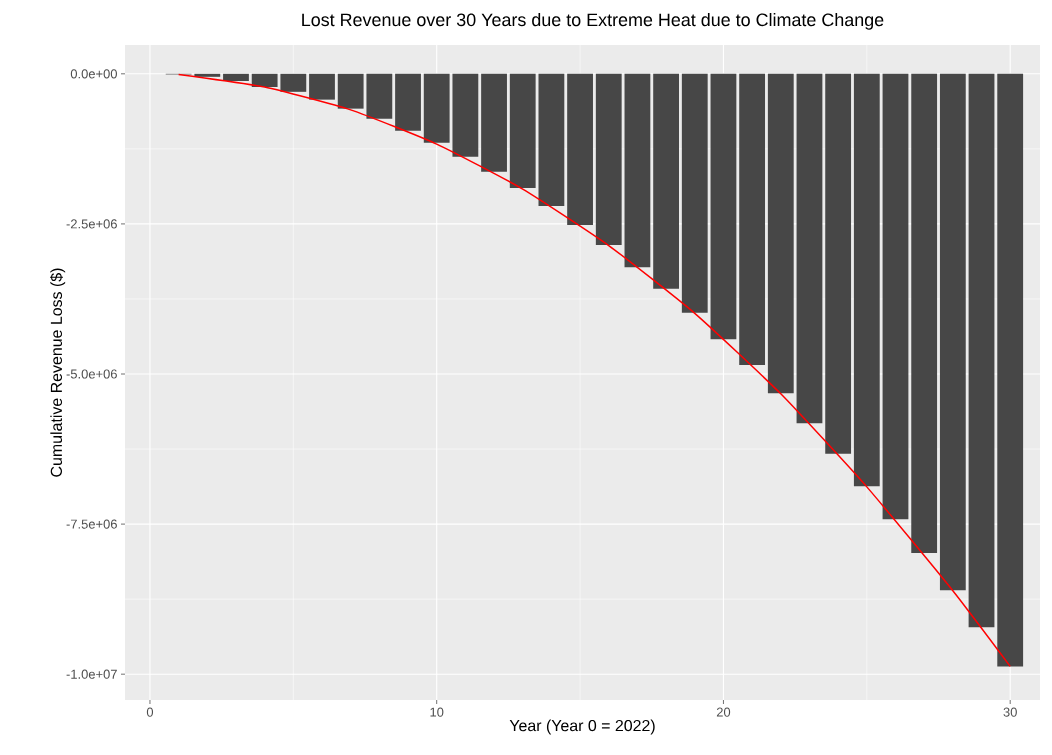 This screenshot has height=755, width=1052. What do you see at coordinates (582, 727) in the screenshot?
I see `x-axis-title: Year (Year 0 = 2022)` at bounding box center [582, 727].